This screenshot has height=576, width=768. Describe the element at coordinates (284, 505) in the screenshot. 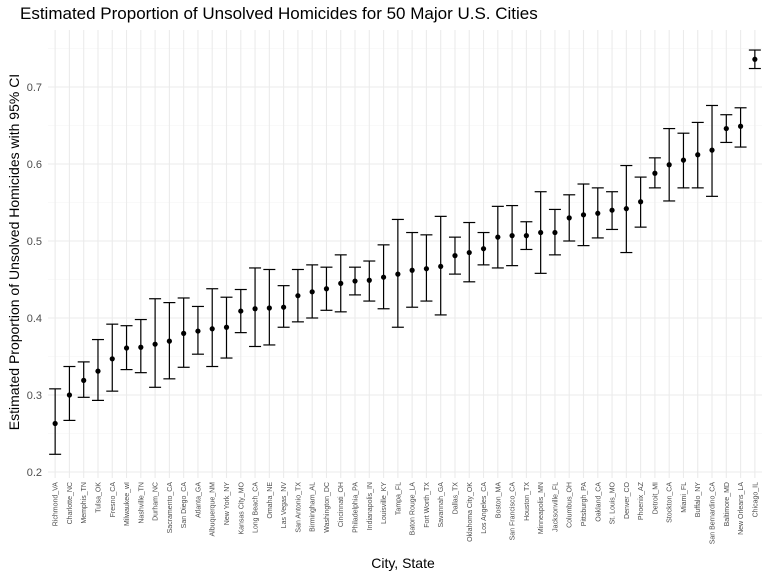

I see `x-tick-label: Las Vegas_NV` at that location.